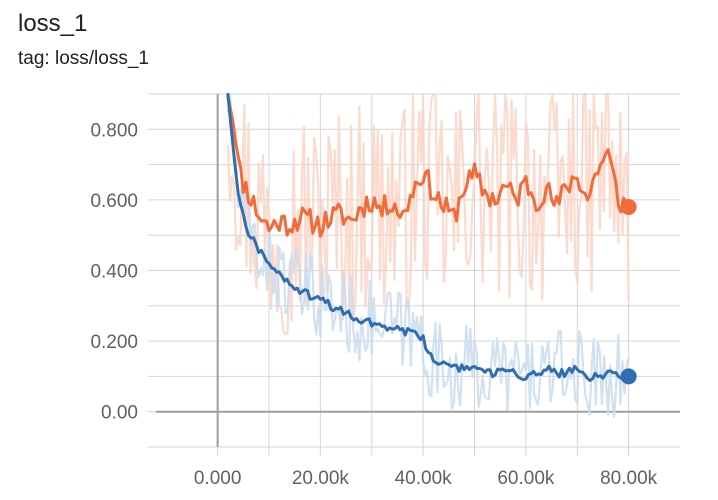 The image size is (718, 500). I want to click on x-tick-label: 0.000, so click(218, 478).